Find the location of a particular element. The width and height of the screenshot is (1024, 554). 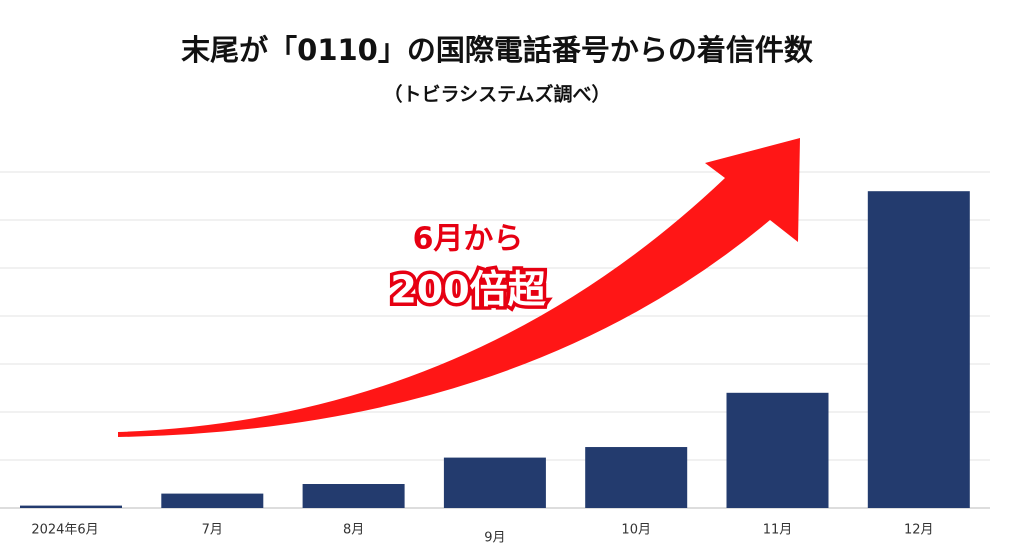

x-tick-label: 10月 is located at coordinates (636, 530).